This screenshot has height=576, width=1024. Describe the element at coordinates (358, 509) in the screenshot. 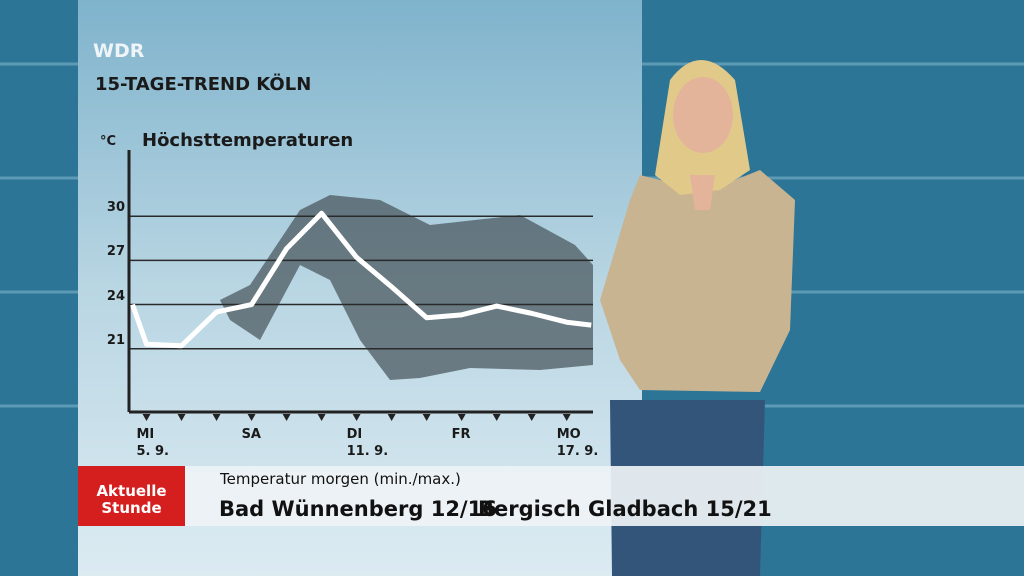

I see `ticker-item: Bad Wünnenberg 12/16` at that location.